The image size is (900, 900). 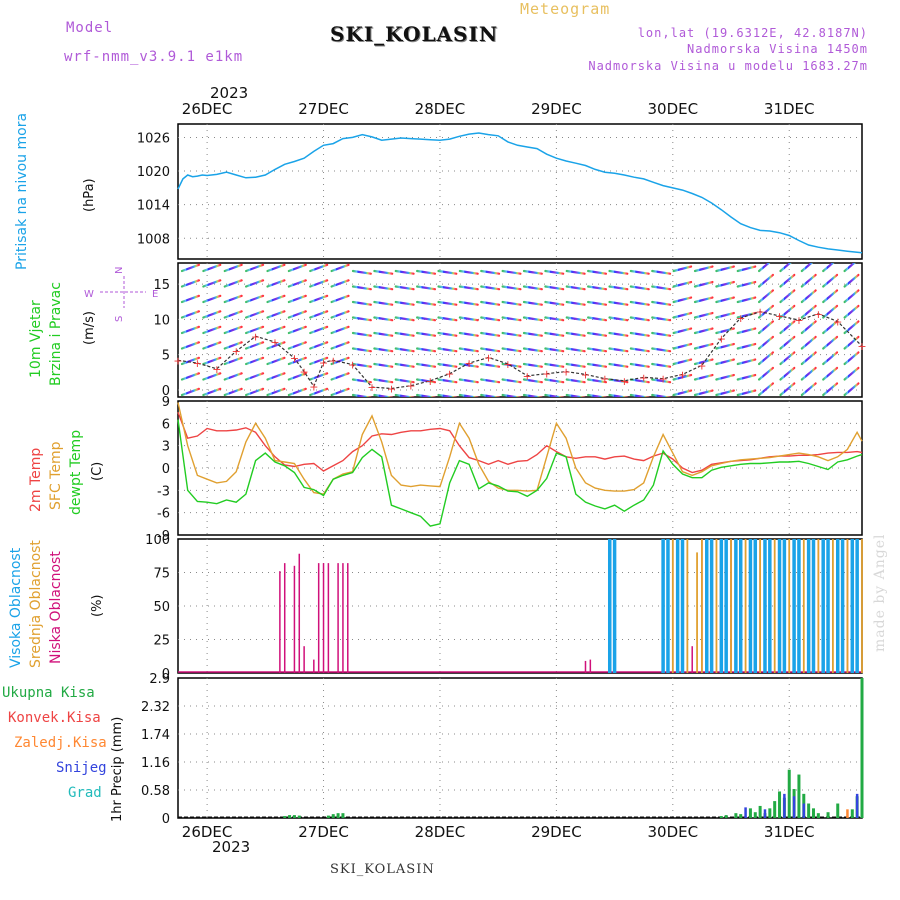 I want to click on panel-frame-precip, so click(x=520, y=748).